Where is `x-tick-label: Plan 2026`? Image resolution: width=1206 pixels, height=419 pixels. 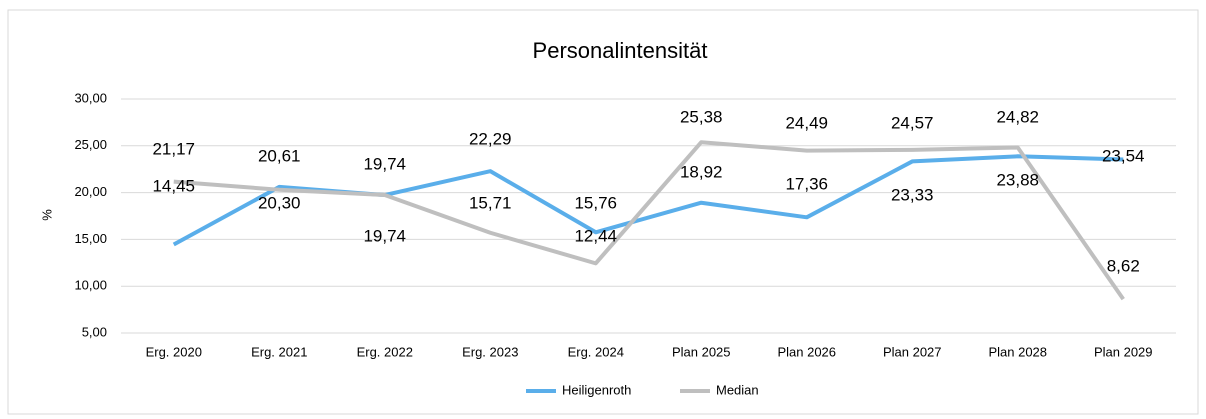
x-tick-label: Plan 2026 is located at coordinates (806, 351).